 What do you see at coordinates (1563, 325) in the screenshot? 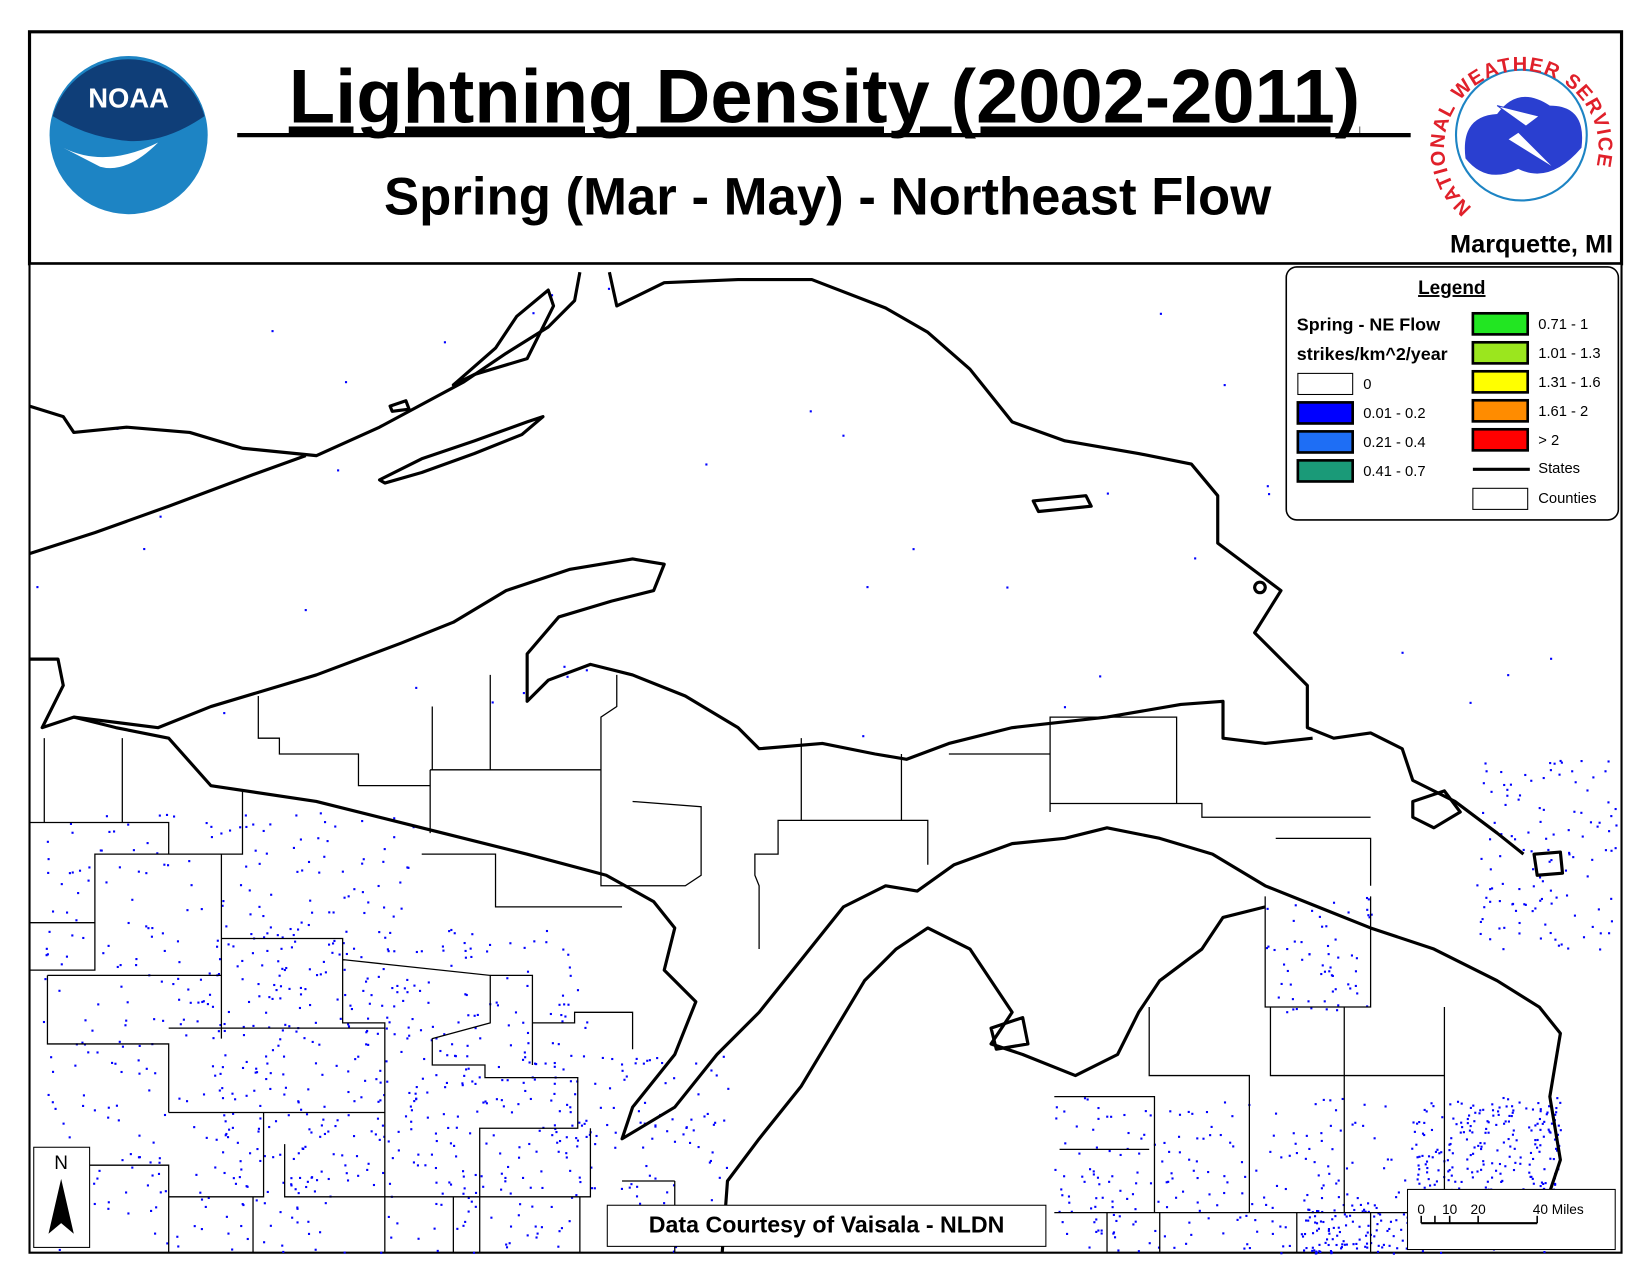
I see `legend-label: 0.71 - 1` at bounding box center [1563, 325].